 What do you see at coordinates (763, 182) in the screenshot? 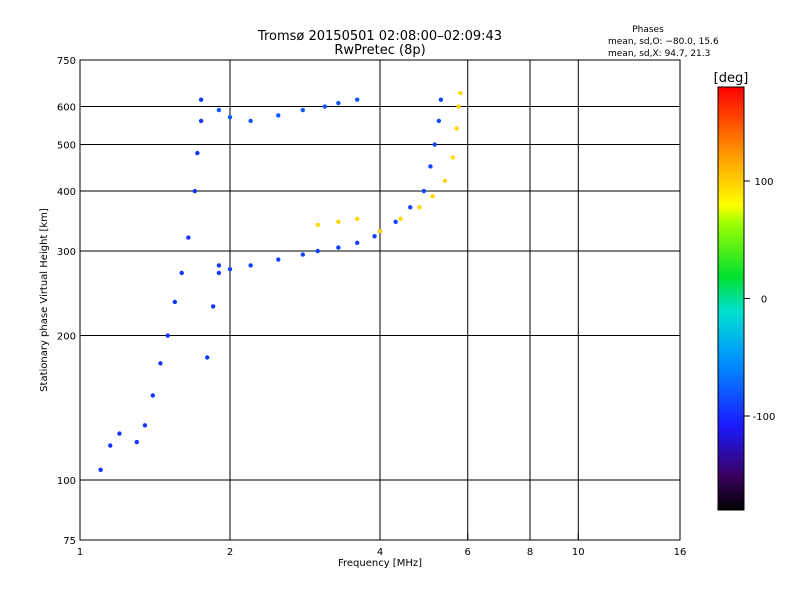
I see `colorbar-tick-label-0: 100` at bounding box center [763, 182].